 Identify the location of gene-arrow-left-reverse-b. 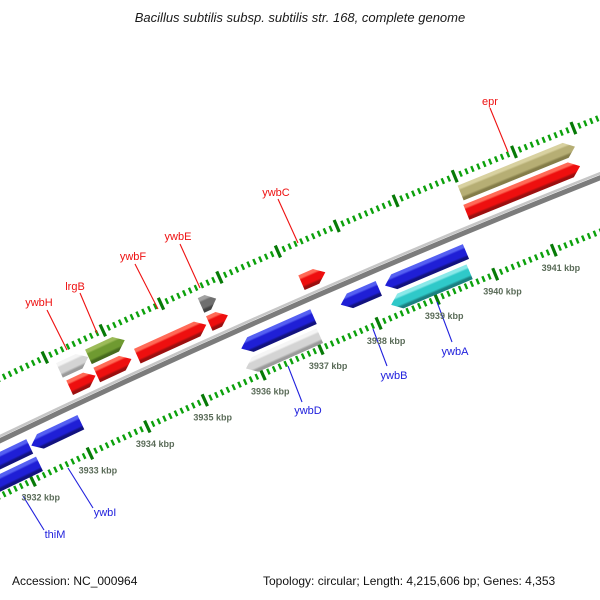
(21, 480).